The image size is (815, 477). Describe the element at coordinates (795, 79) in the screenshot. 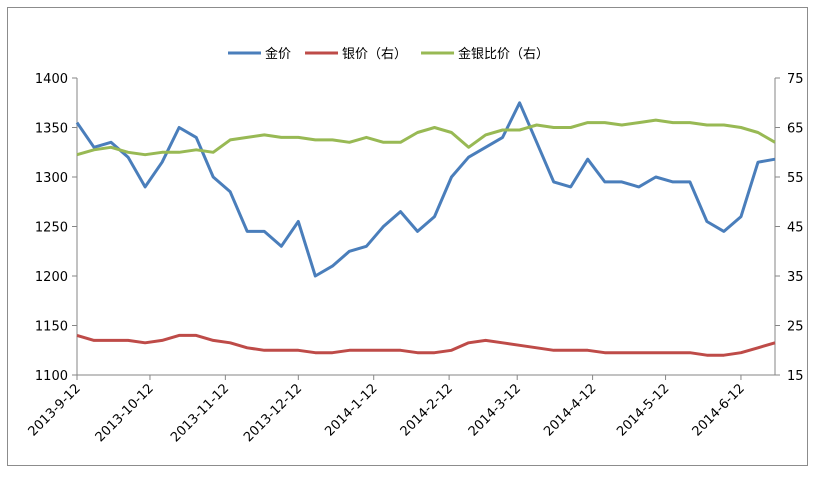

I see `y2-tick-label: 75` at that location.